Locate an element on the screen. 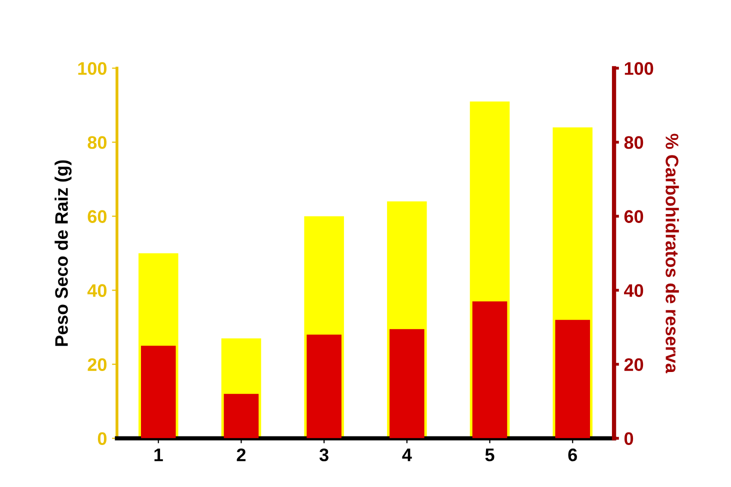  x-tick-label: 6 is located at coordinates (572, 455).